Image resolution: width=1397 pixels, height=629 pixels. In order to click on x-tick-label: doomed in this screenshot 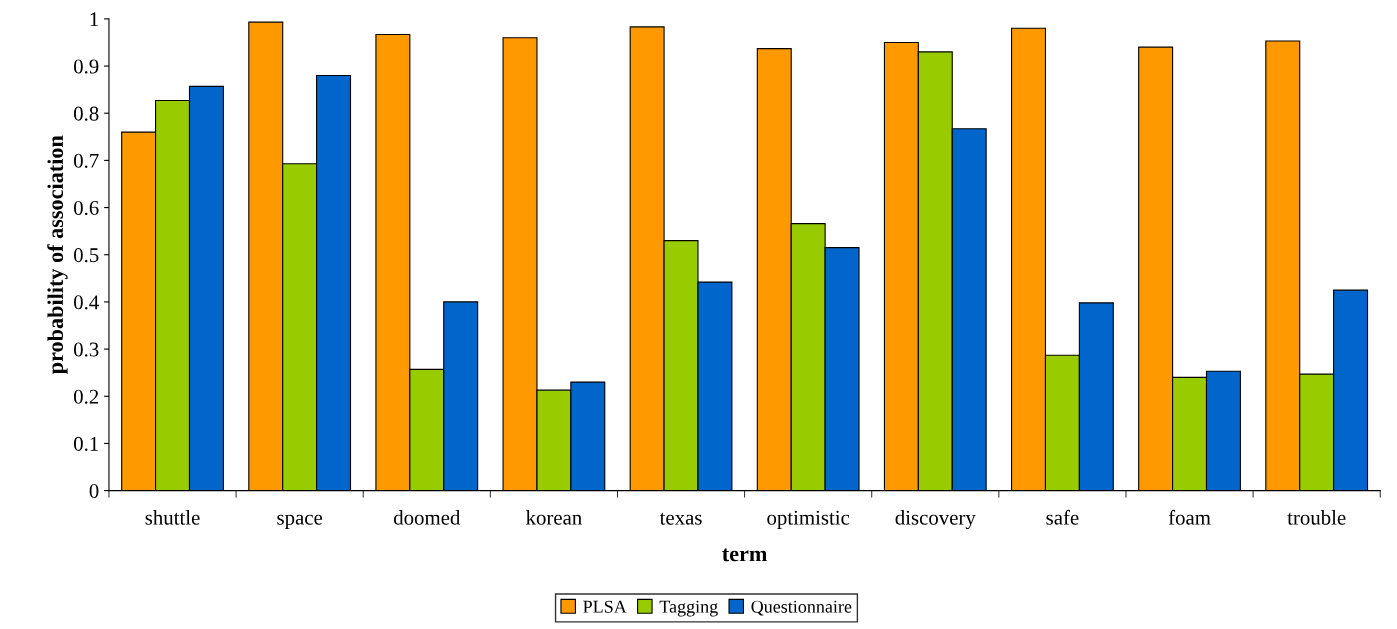, I will do `click(427, 517)`.